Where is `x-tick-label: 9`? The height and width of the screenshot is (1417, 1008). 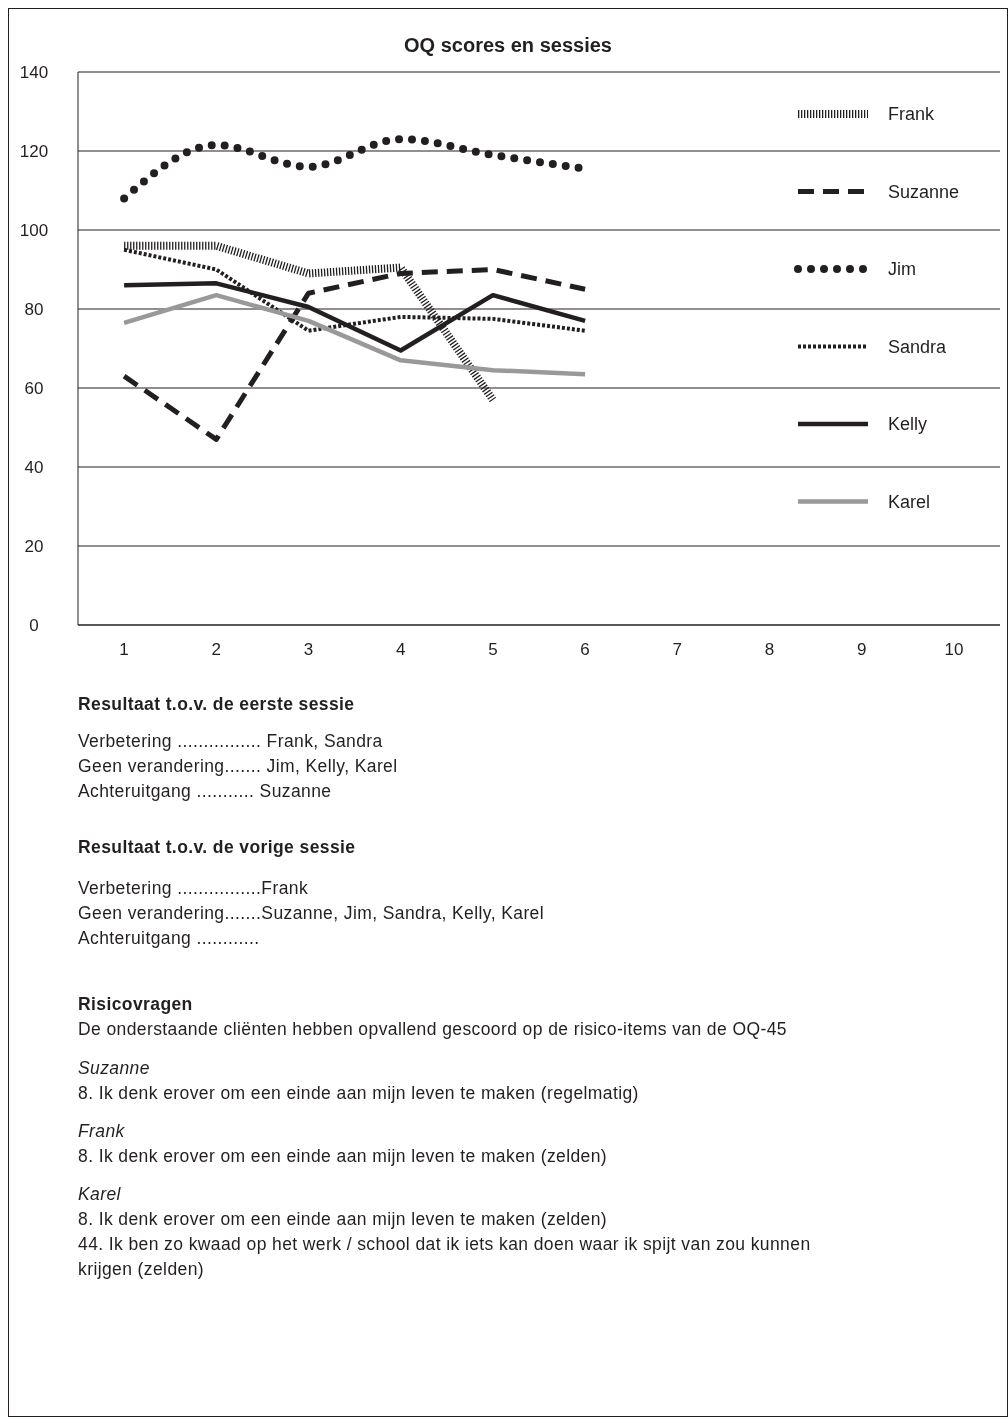 x-tick-label: 9 is located at coordinates (861, 649).